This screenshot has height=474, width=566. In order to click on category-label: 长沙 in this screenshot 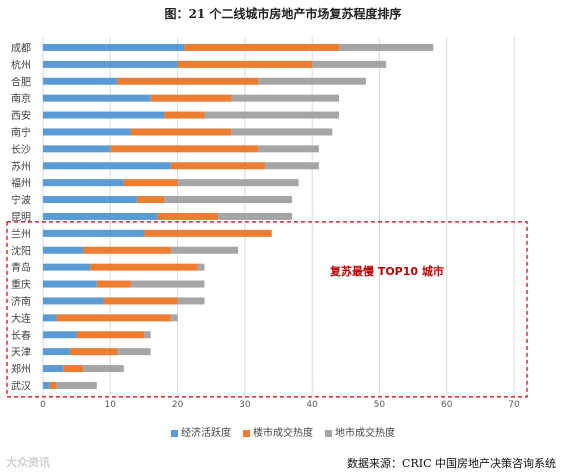, I will do `click(21, 150)`.